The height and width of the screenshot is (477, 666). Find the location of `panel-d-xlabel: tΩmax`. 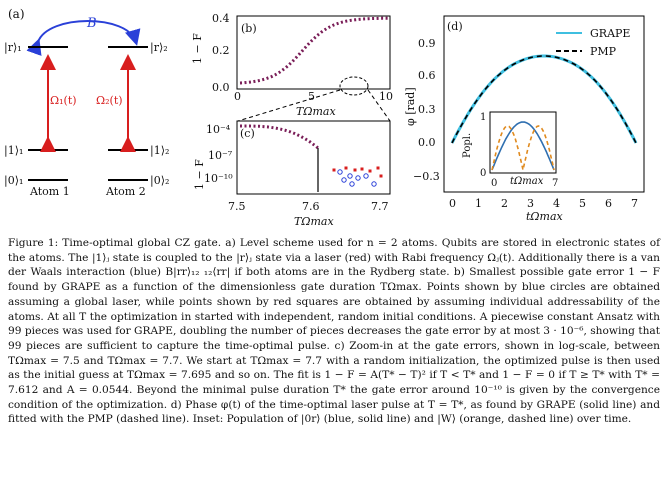

panel-d-xlabel: tΩmax is located at coordinates (545, 216).